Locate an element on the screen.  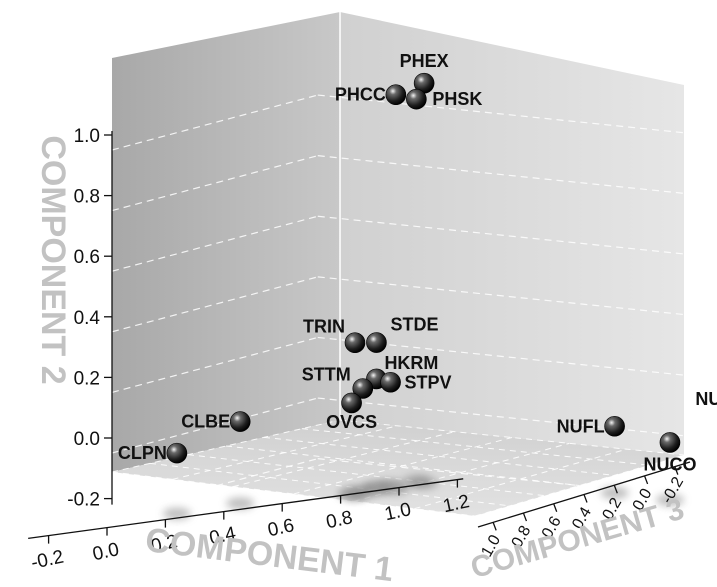
data-point: NUFL is located at coordinates (591, 426).